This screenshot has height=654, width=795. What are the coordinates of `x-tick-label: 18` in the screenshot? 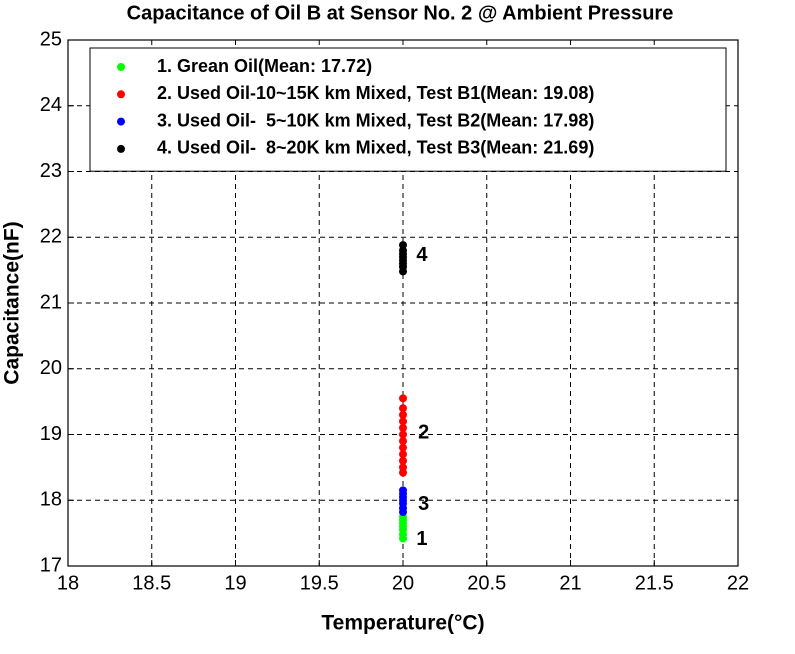 It's located at (68, 583).